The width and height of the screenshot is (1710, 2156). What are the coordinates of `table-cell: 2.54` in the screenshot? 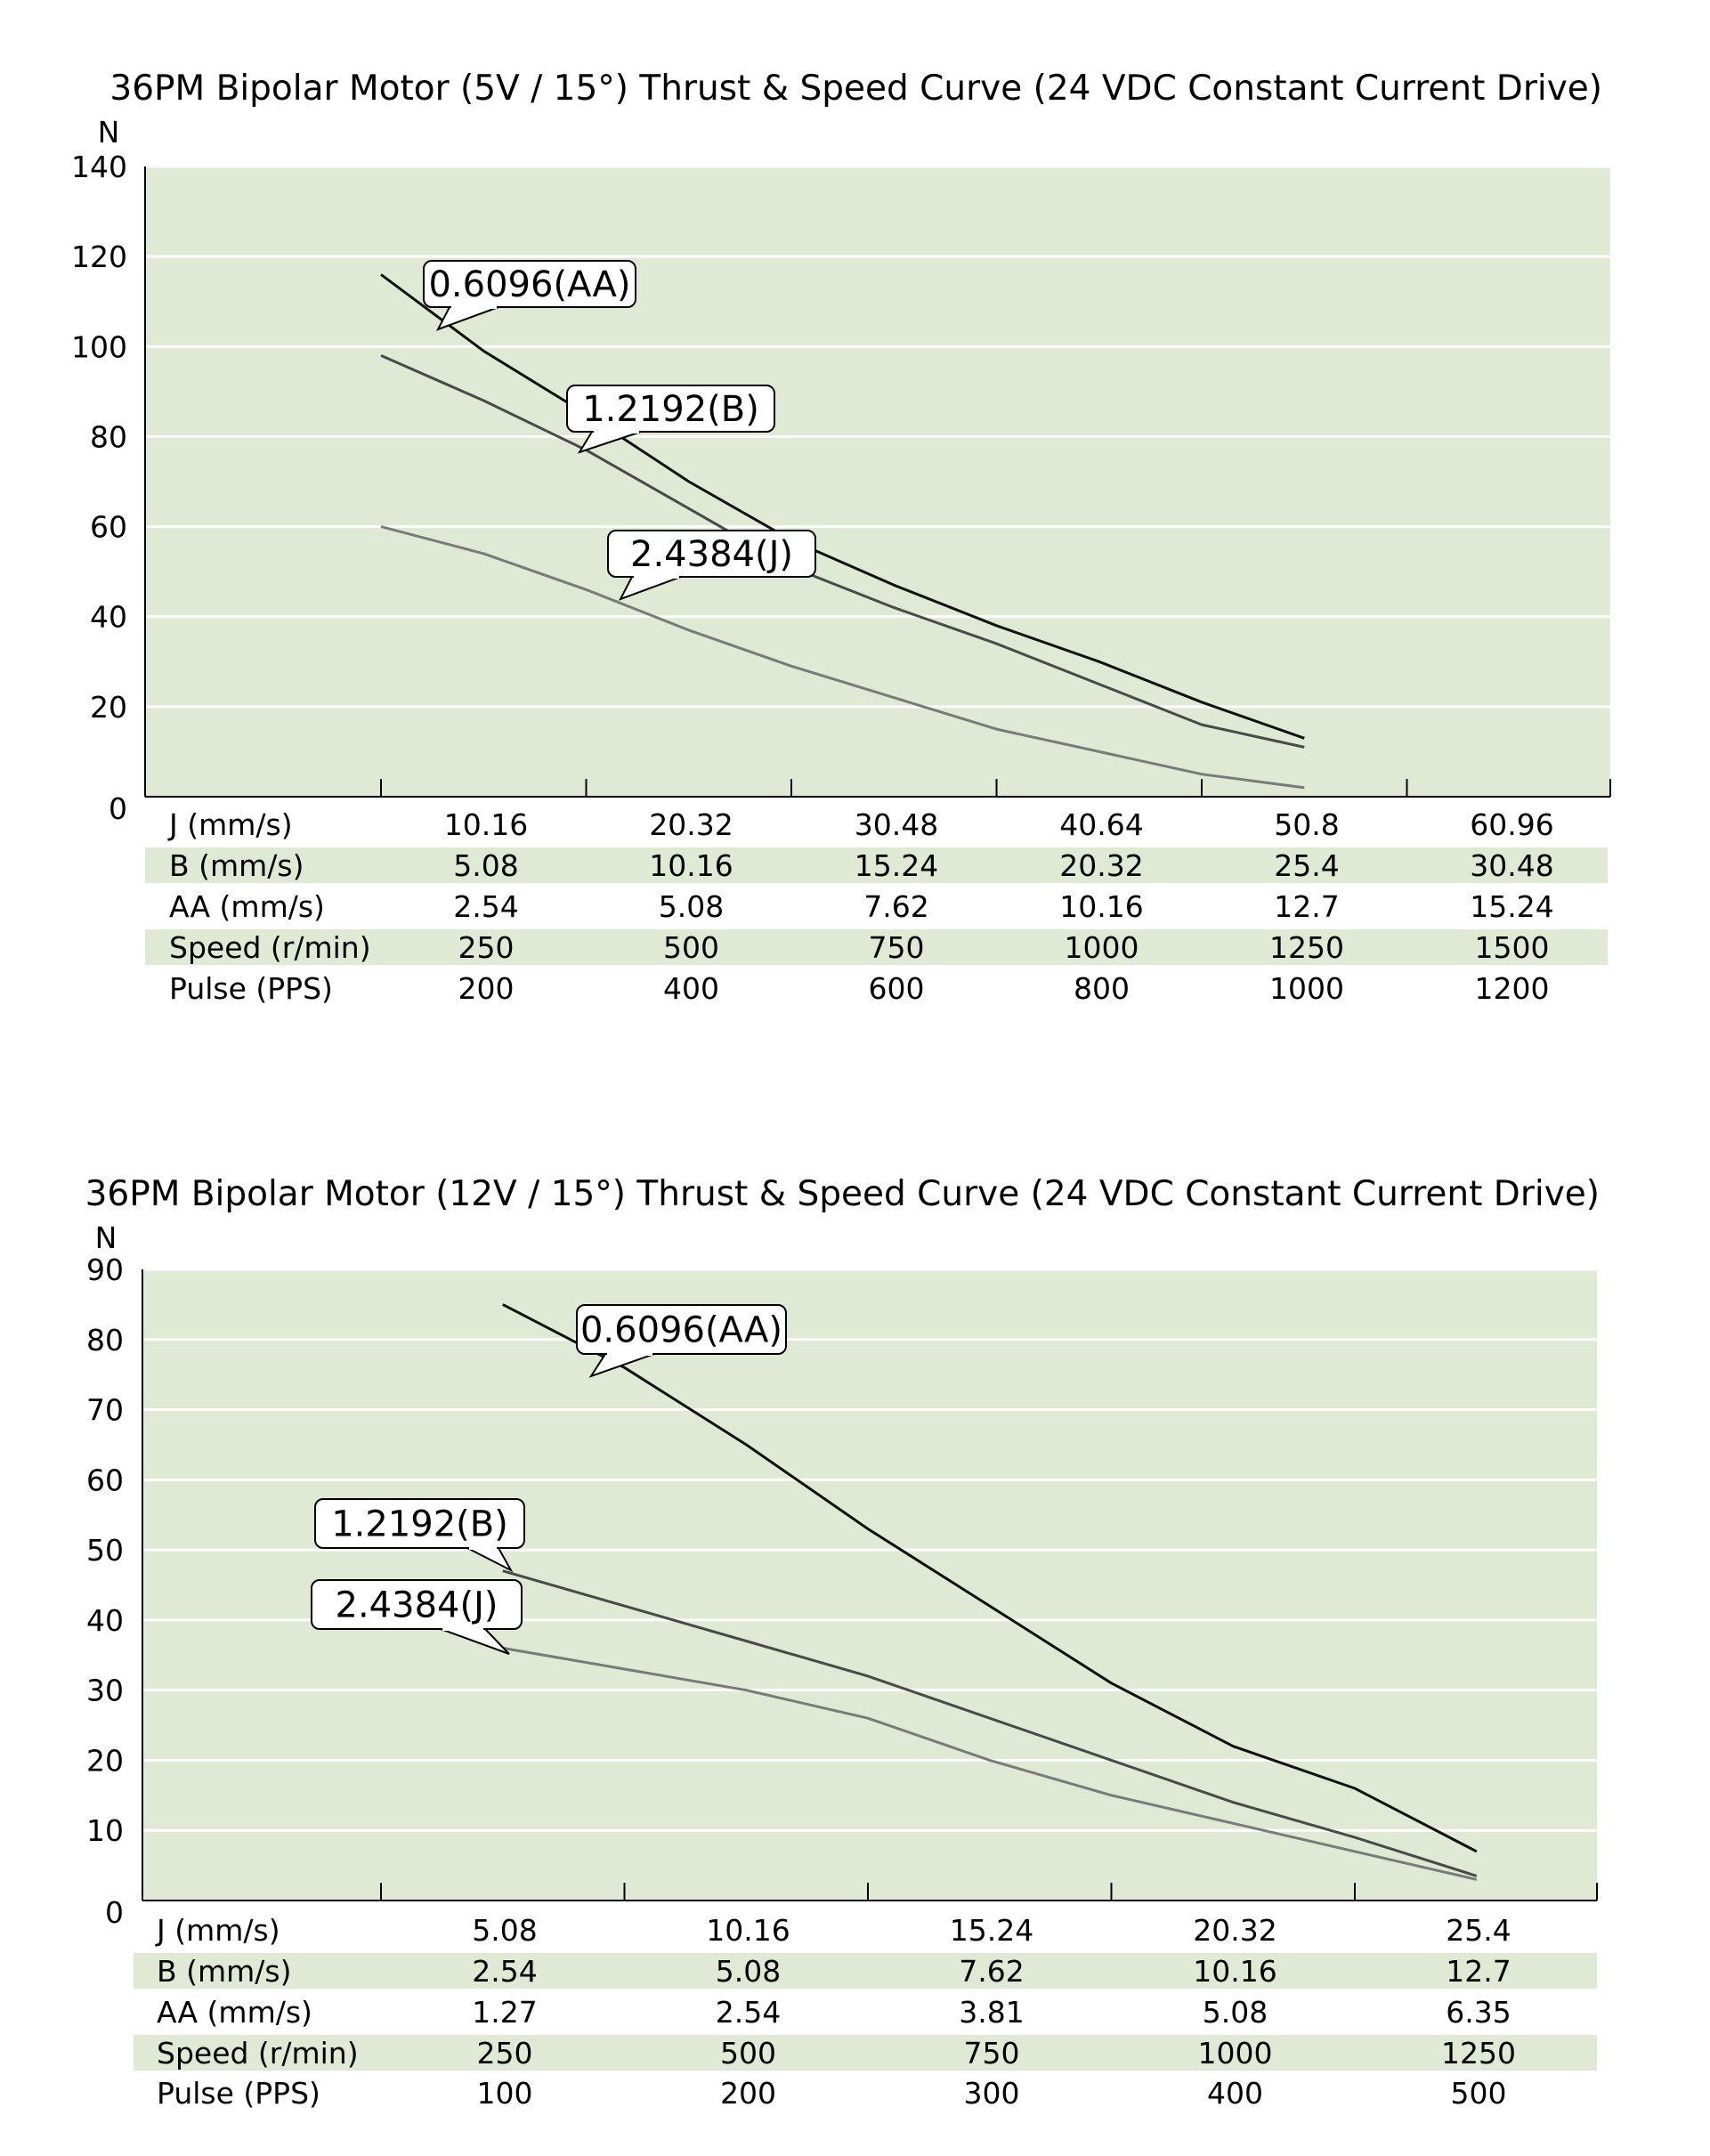 It's located at (748, 2012).